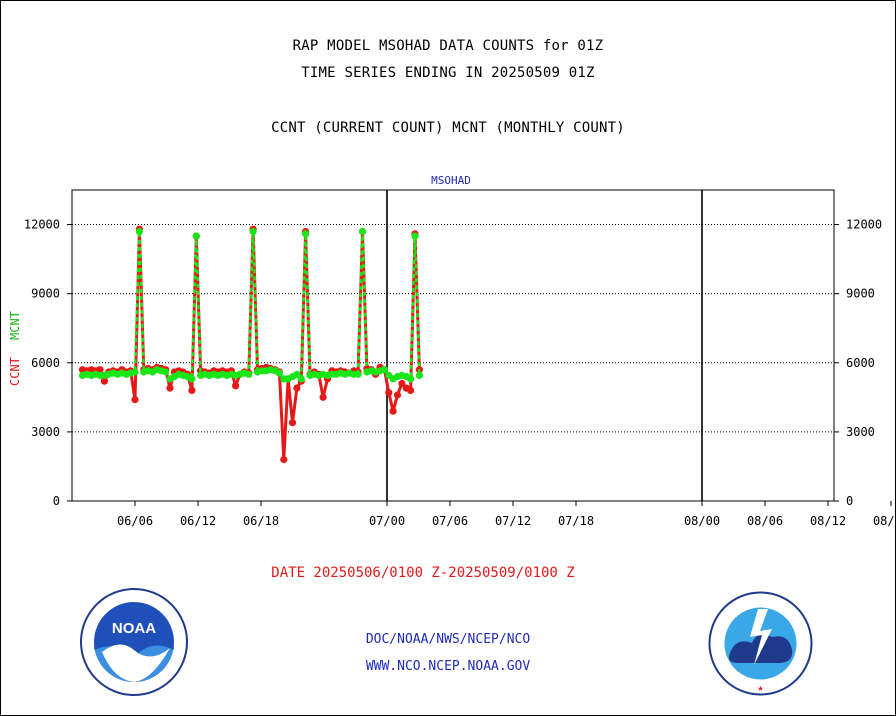 This screenshot has height=716, width=896. Describe the element at coordinates (134, 642) in the screenshot. I see `noaa-logo: NOAA` at that location.